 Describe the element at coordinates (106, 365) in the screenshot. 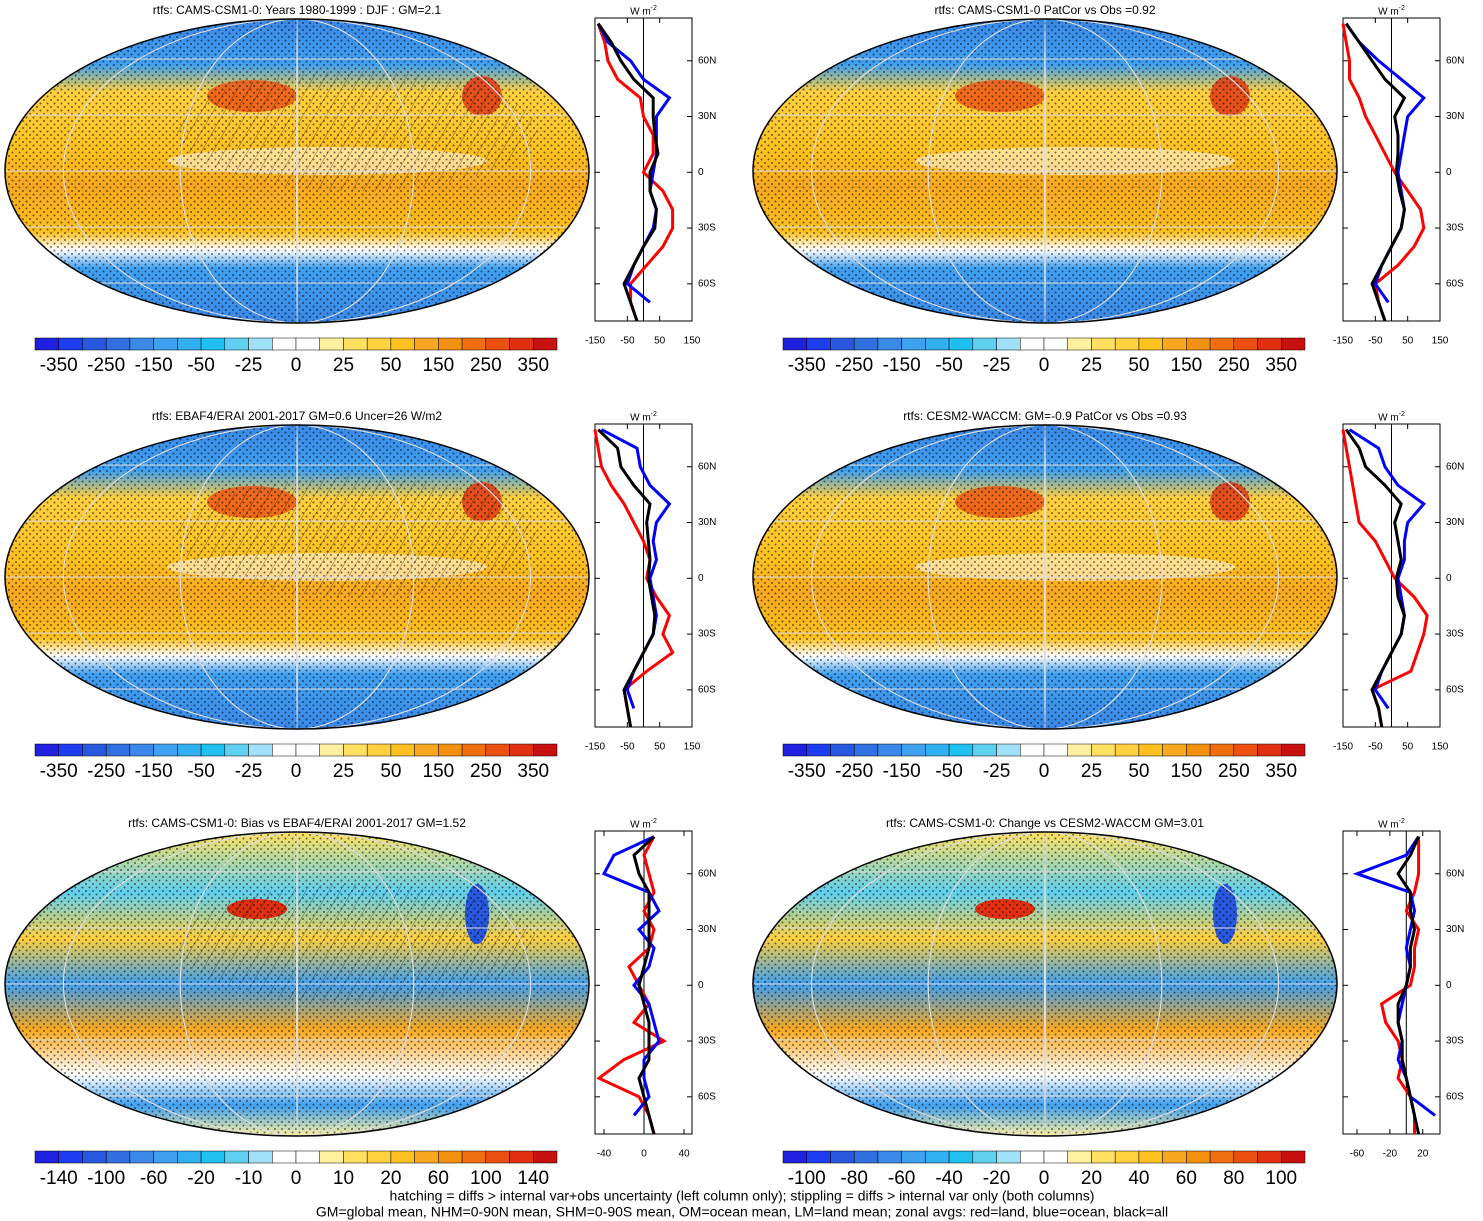

I see `colorbar-label: -250` at that location.